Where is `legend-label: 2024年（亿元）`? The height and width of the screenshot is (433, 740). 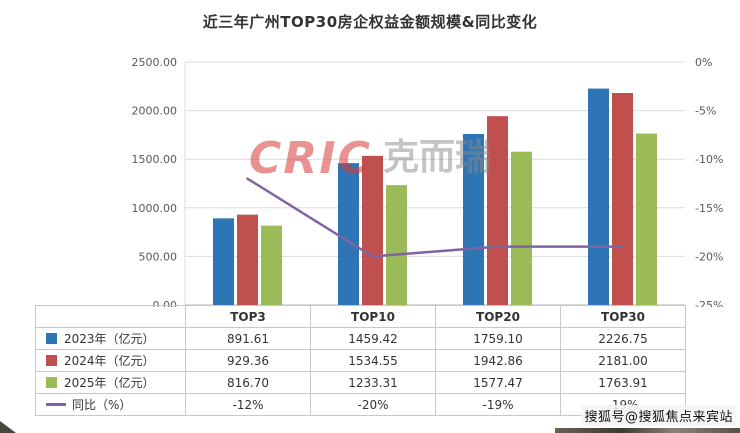 legend-label: 2024年（亿元） is located at coordinates (109, 361).